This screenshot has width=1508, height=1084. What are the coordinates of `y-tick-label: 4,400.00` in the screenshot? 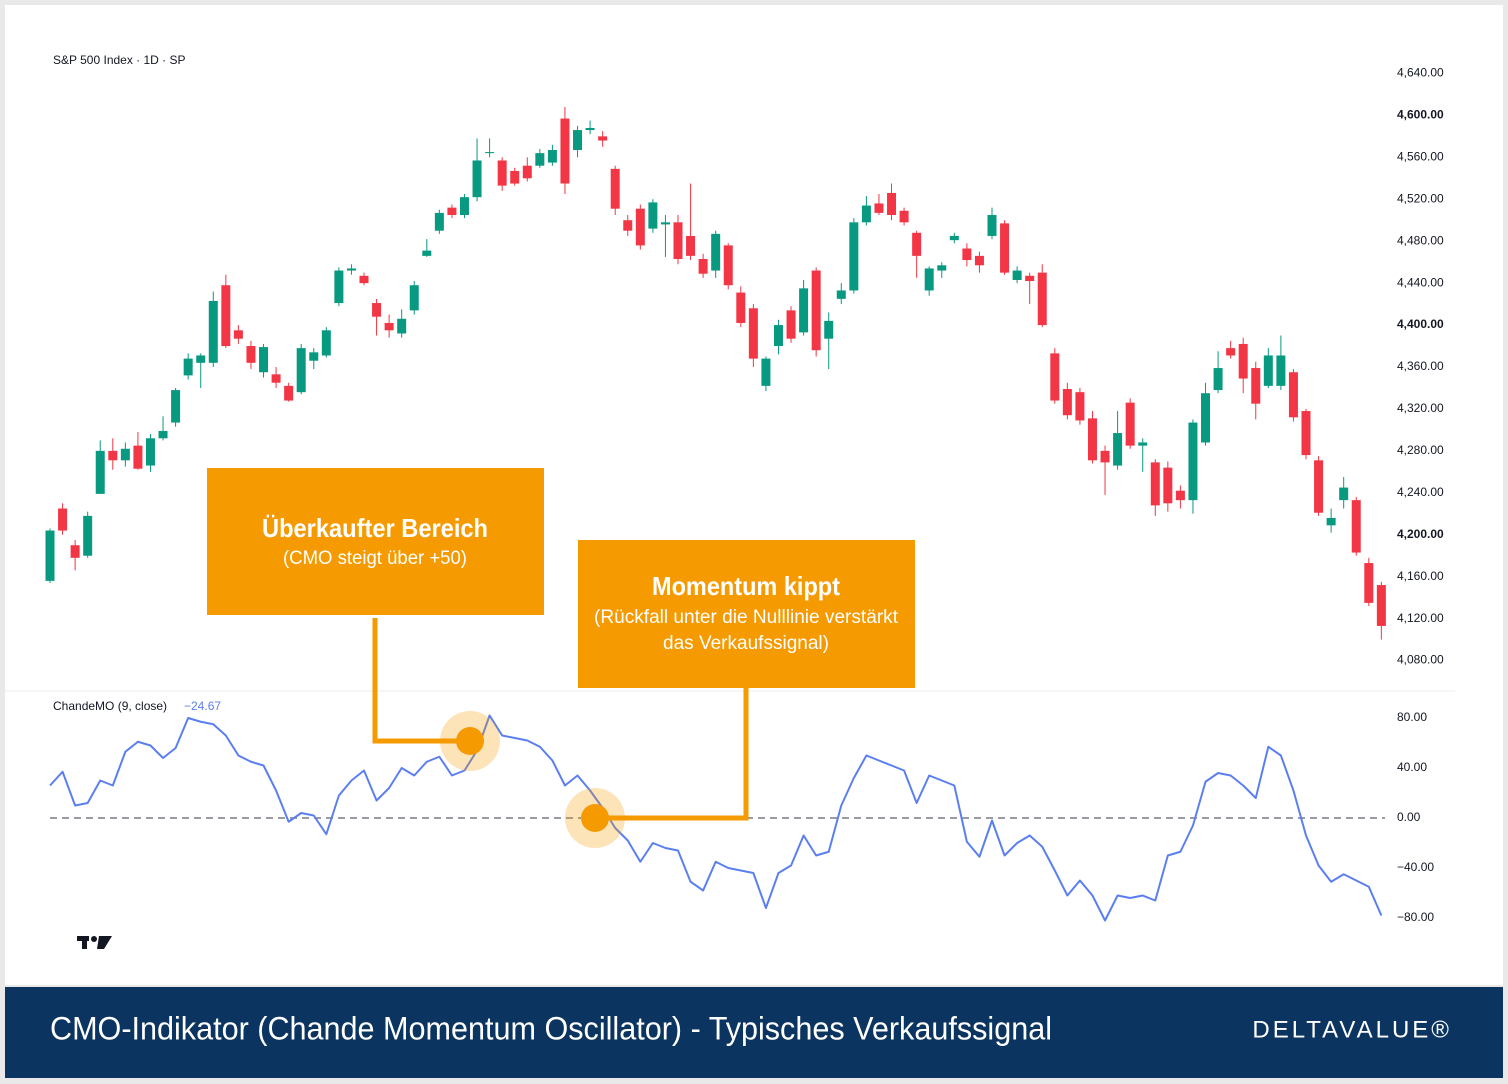 It's located at (1420, 324).